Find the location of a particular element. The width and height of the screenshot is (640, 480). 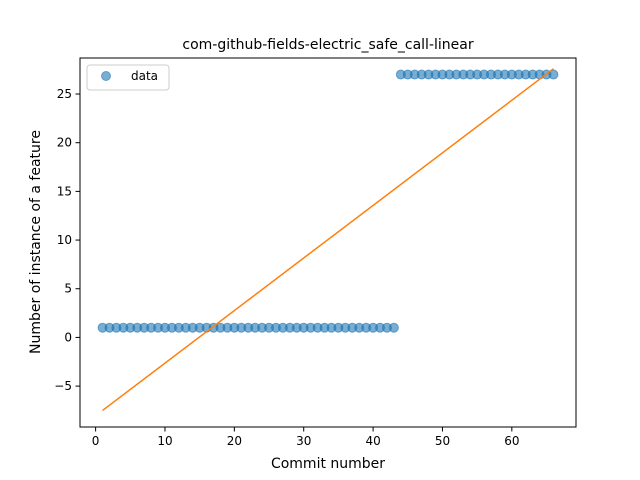

x-tick-label: 40 is located at coordinates (372, 441).